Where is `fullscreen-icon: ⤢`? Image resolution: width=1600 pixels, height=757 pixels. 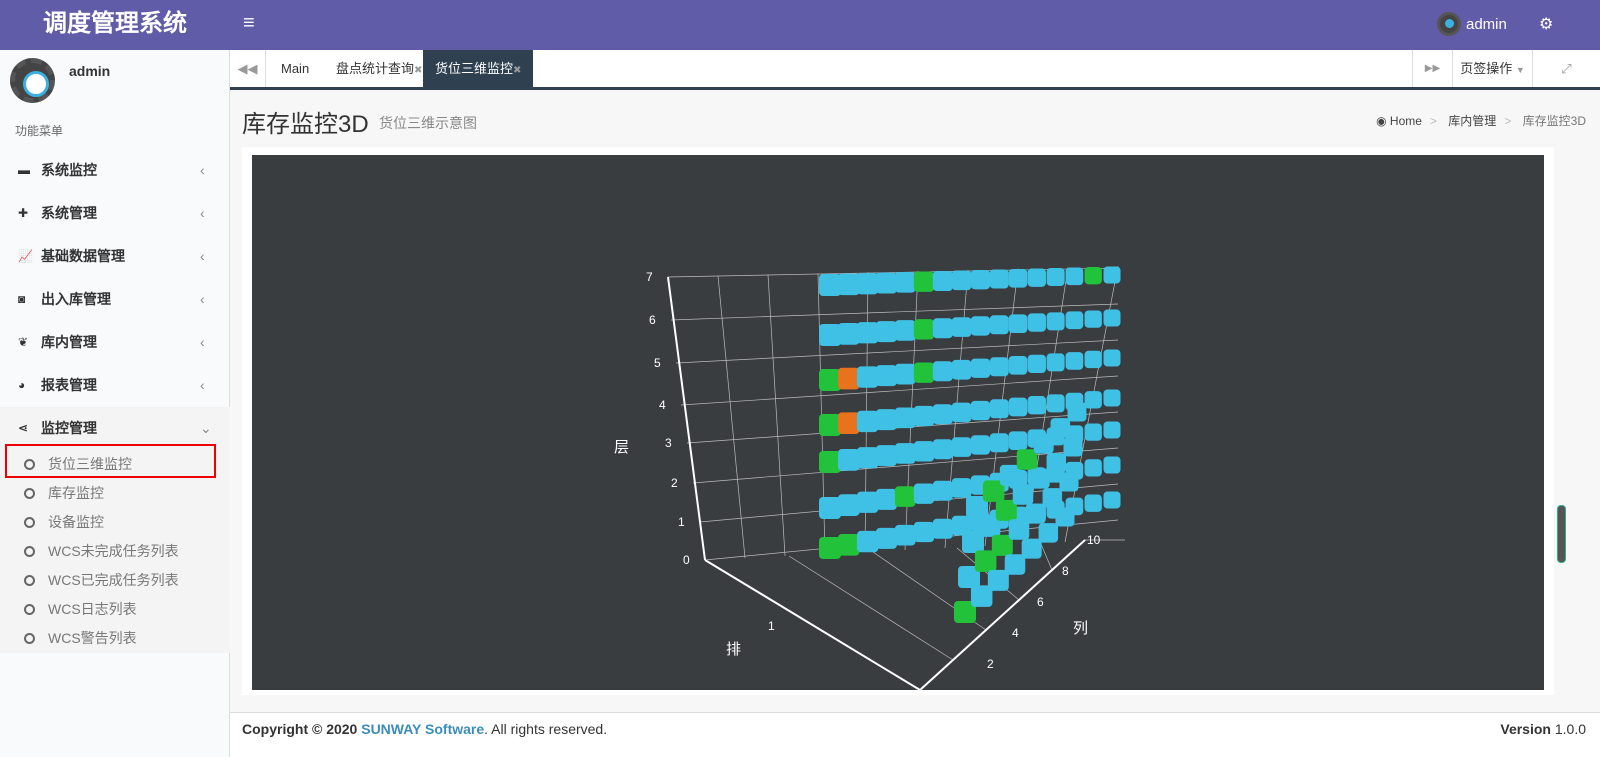
fullscreen-icon: ⤢ is located at coordinates (1566, 68).